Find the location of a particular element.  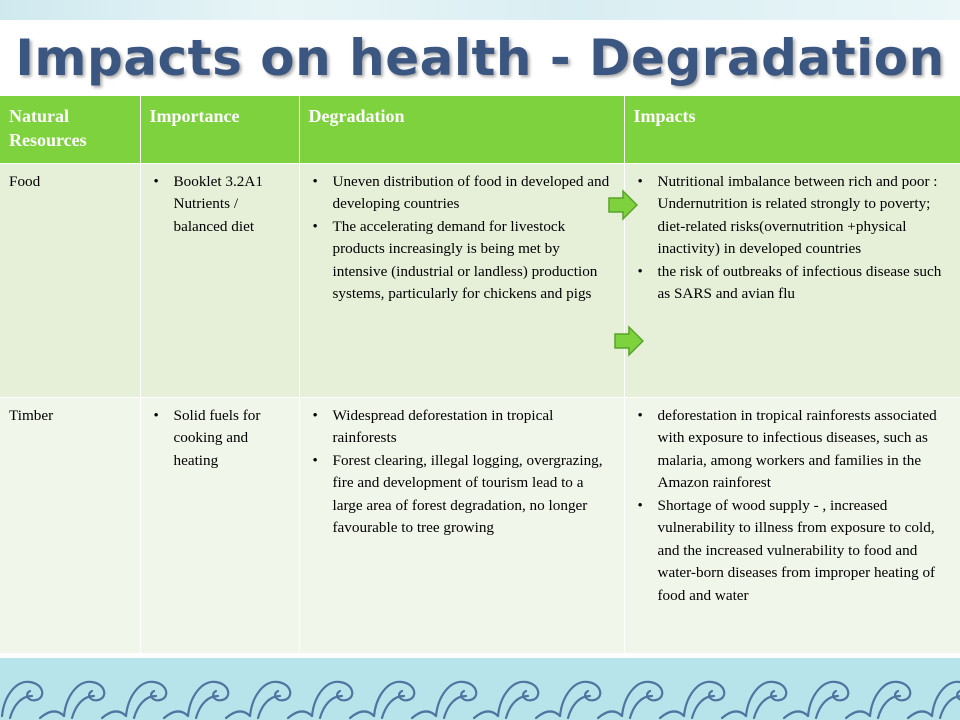

top-decorative-band is located at coordinates (480, 10).